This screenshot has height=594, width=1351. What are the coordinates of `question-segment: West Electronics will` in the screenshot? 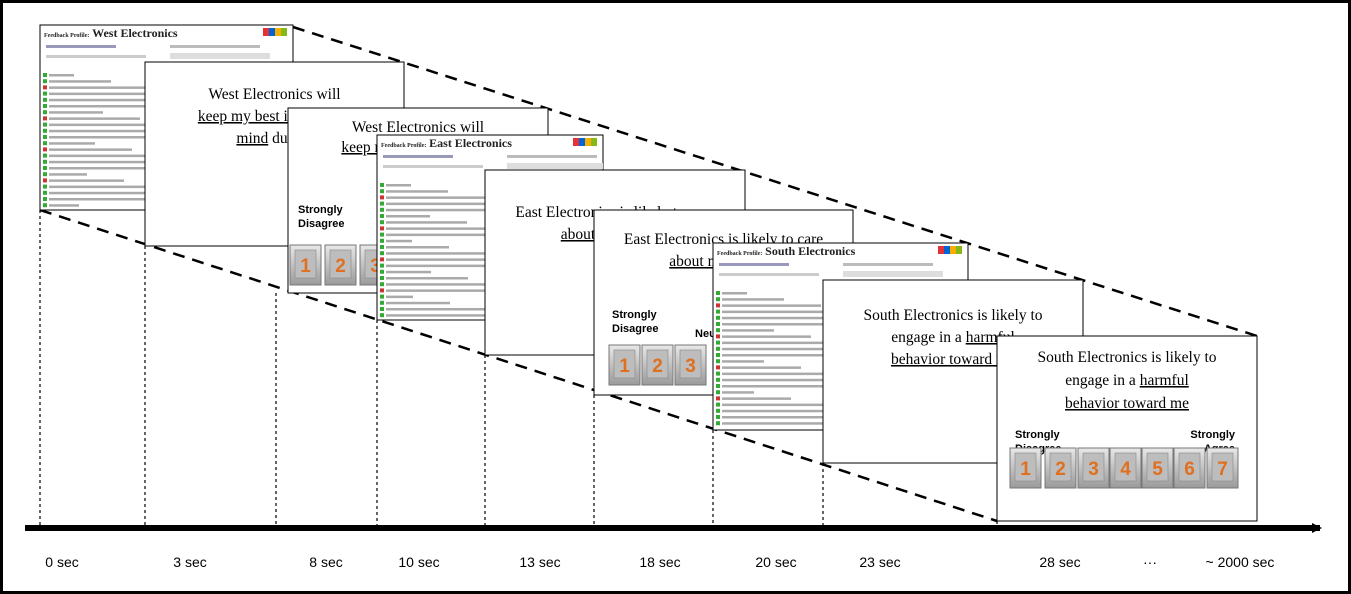 It's located at (418, 127).